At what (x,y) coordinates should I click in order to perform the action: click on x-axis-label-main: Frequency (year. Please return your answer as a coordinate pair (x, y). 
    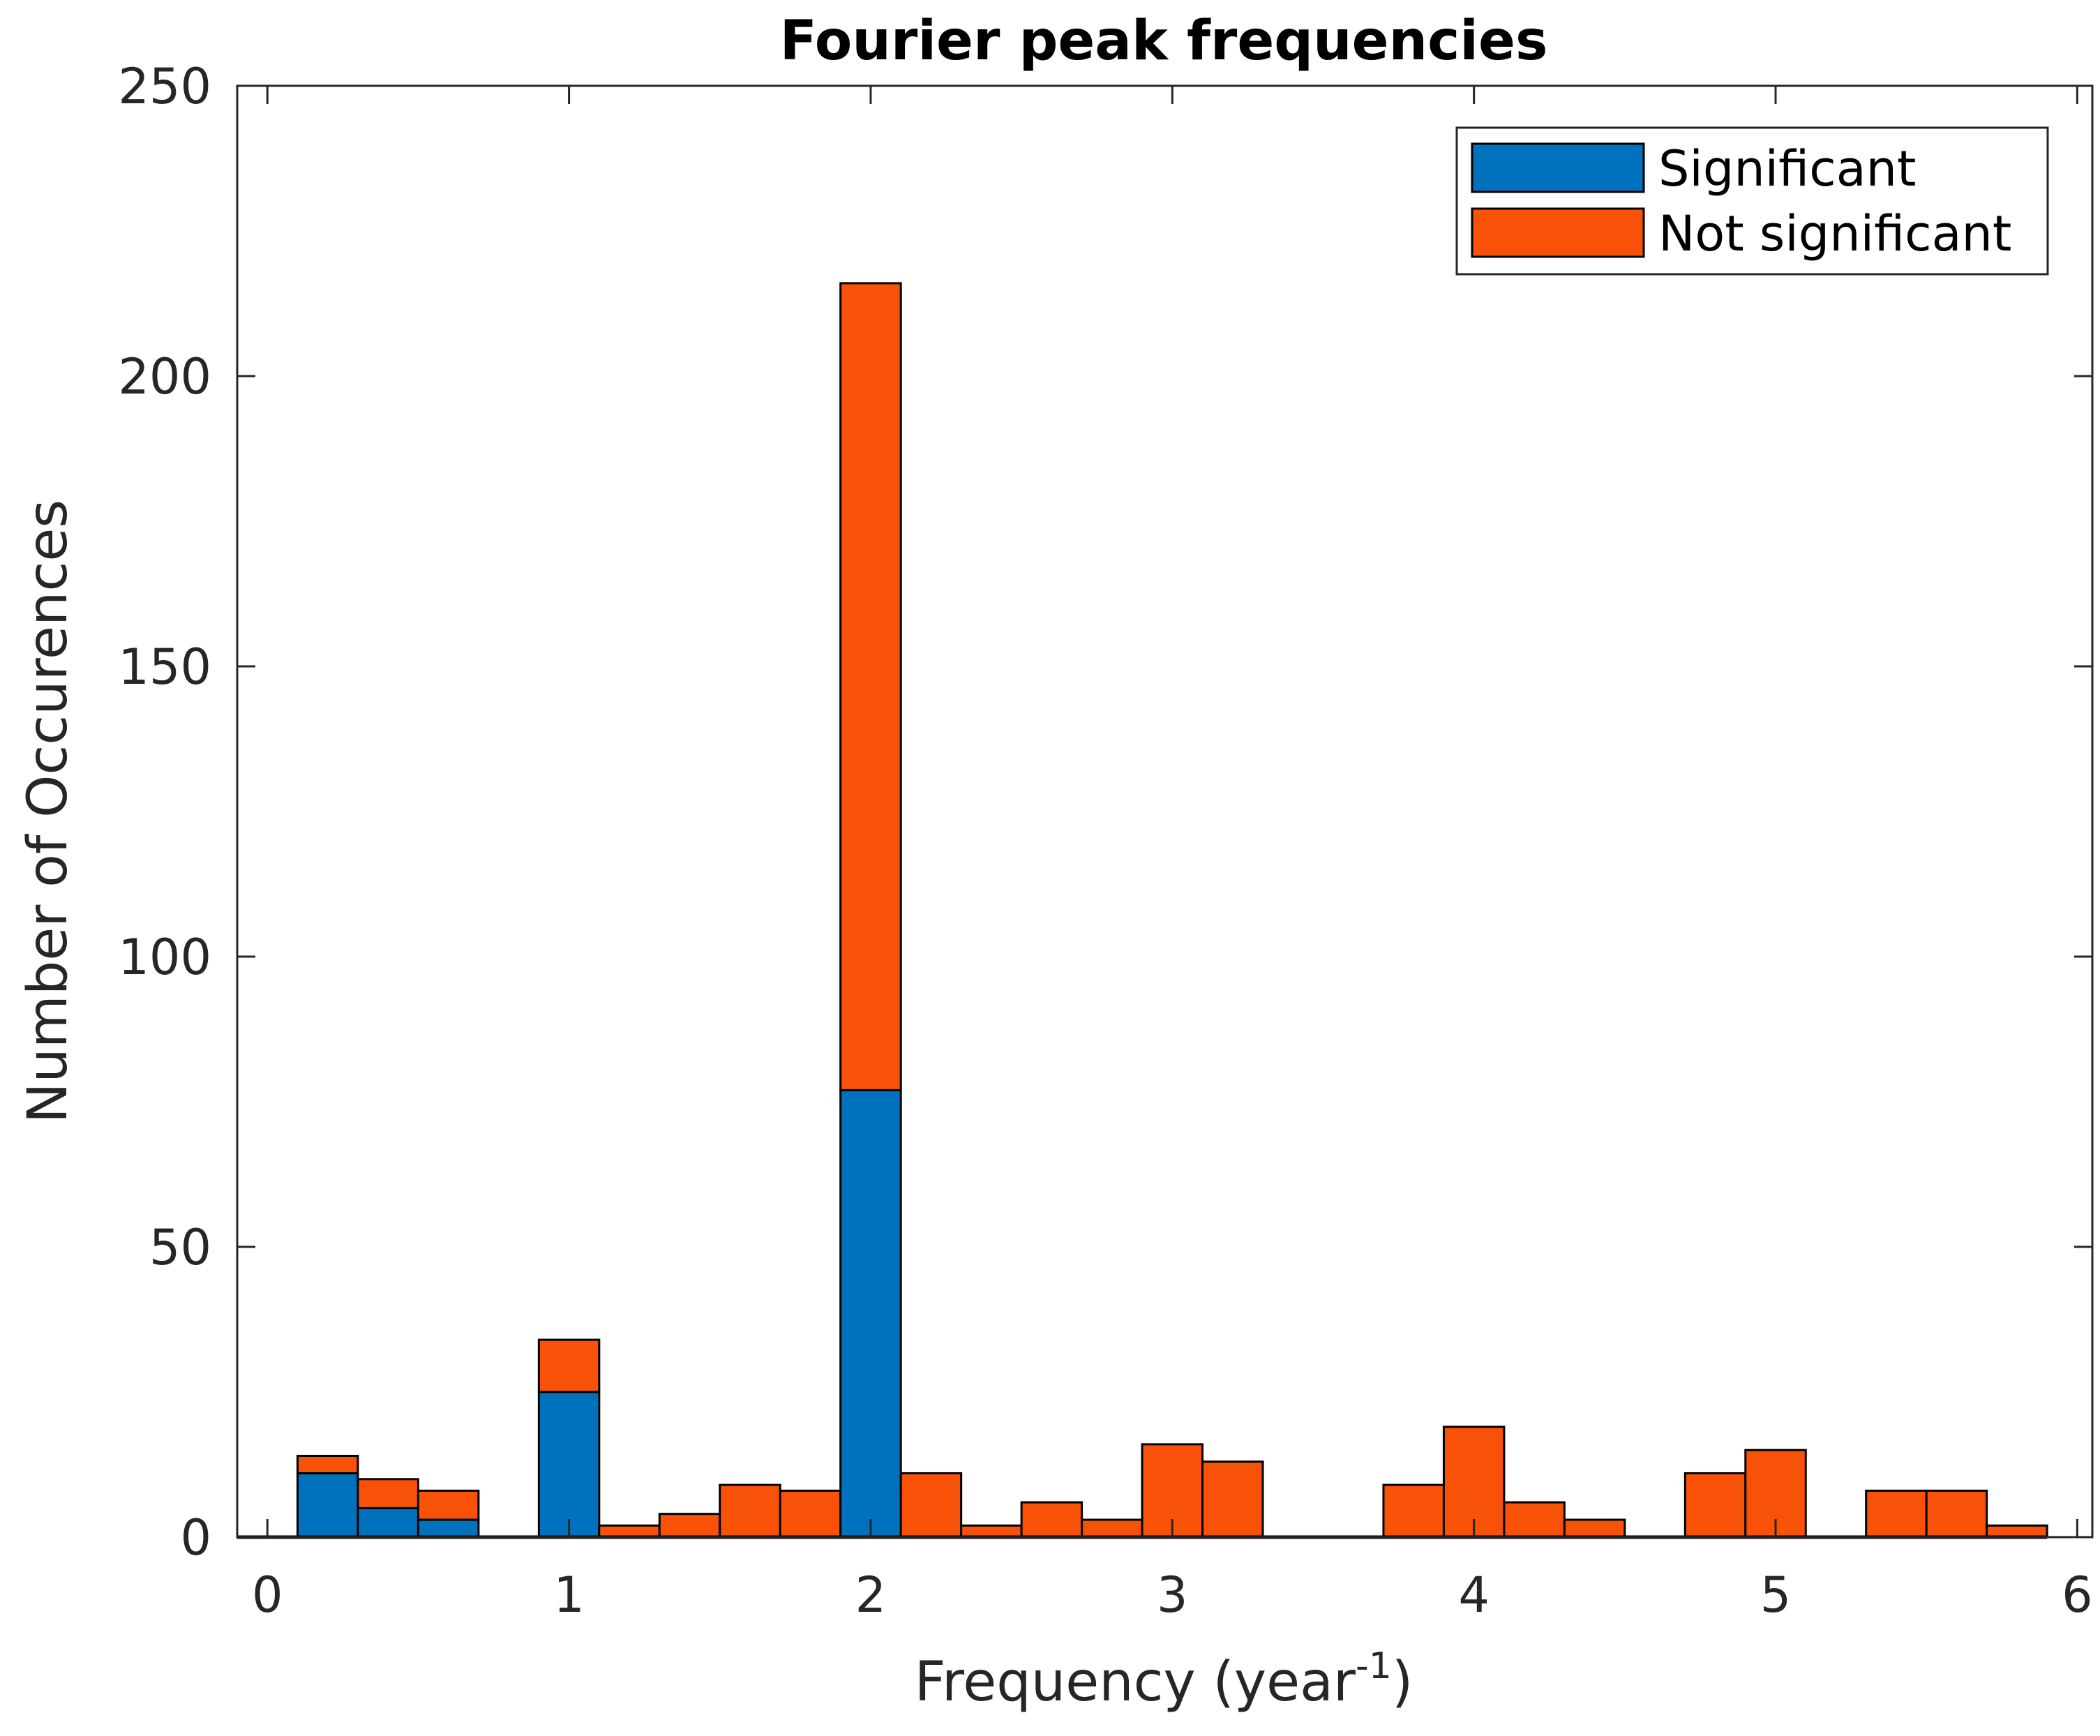
    Looking at the image, I should click on (1135, 1682).